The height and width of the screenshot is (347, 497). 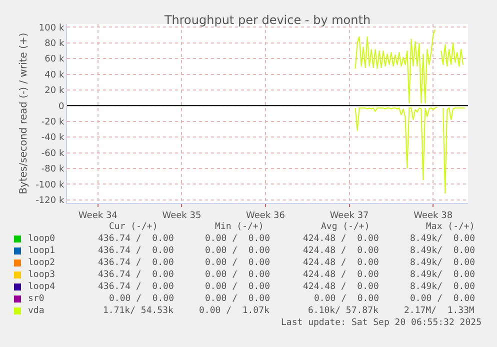 I want to click on text: Min (-/+), so click(x=239, y=227).